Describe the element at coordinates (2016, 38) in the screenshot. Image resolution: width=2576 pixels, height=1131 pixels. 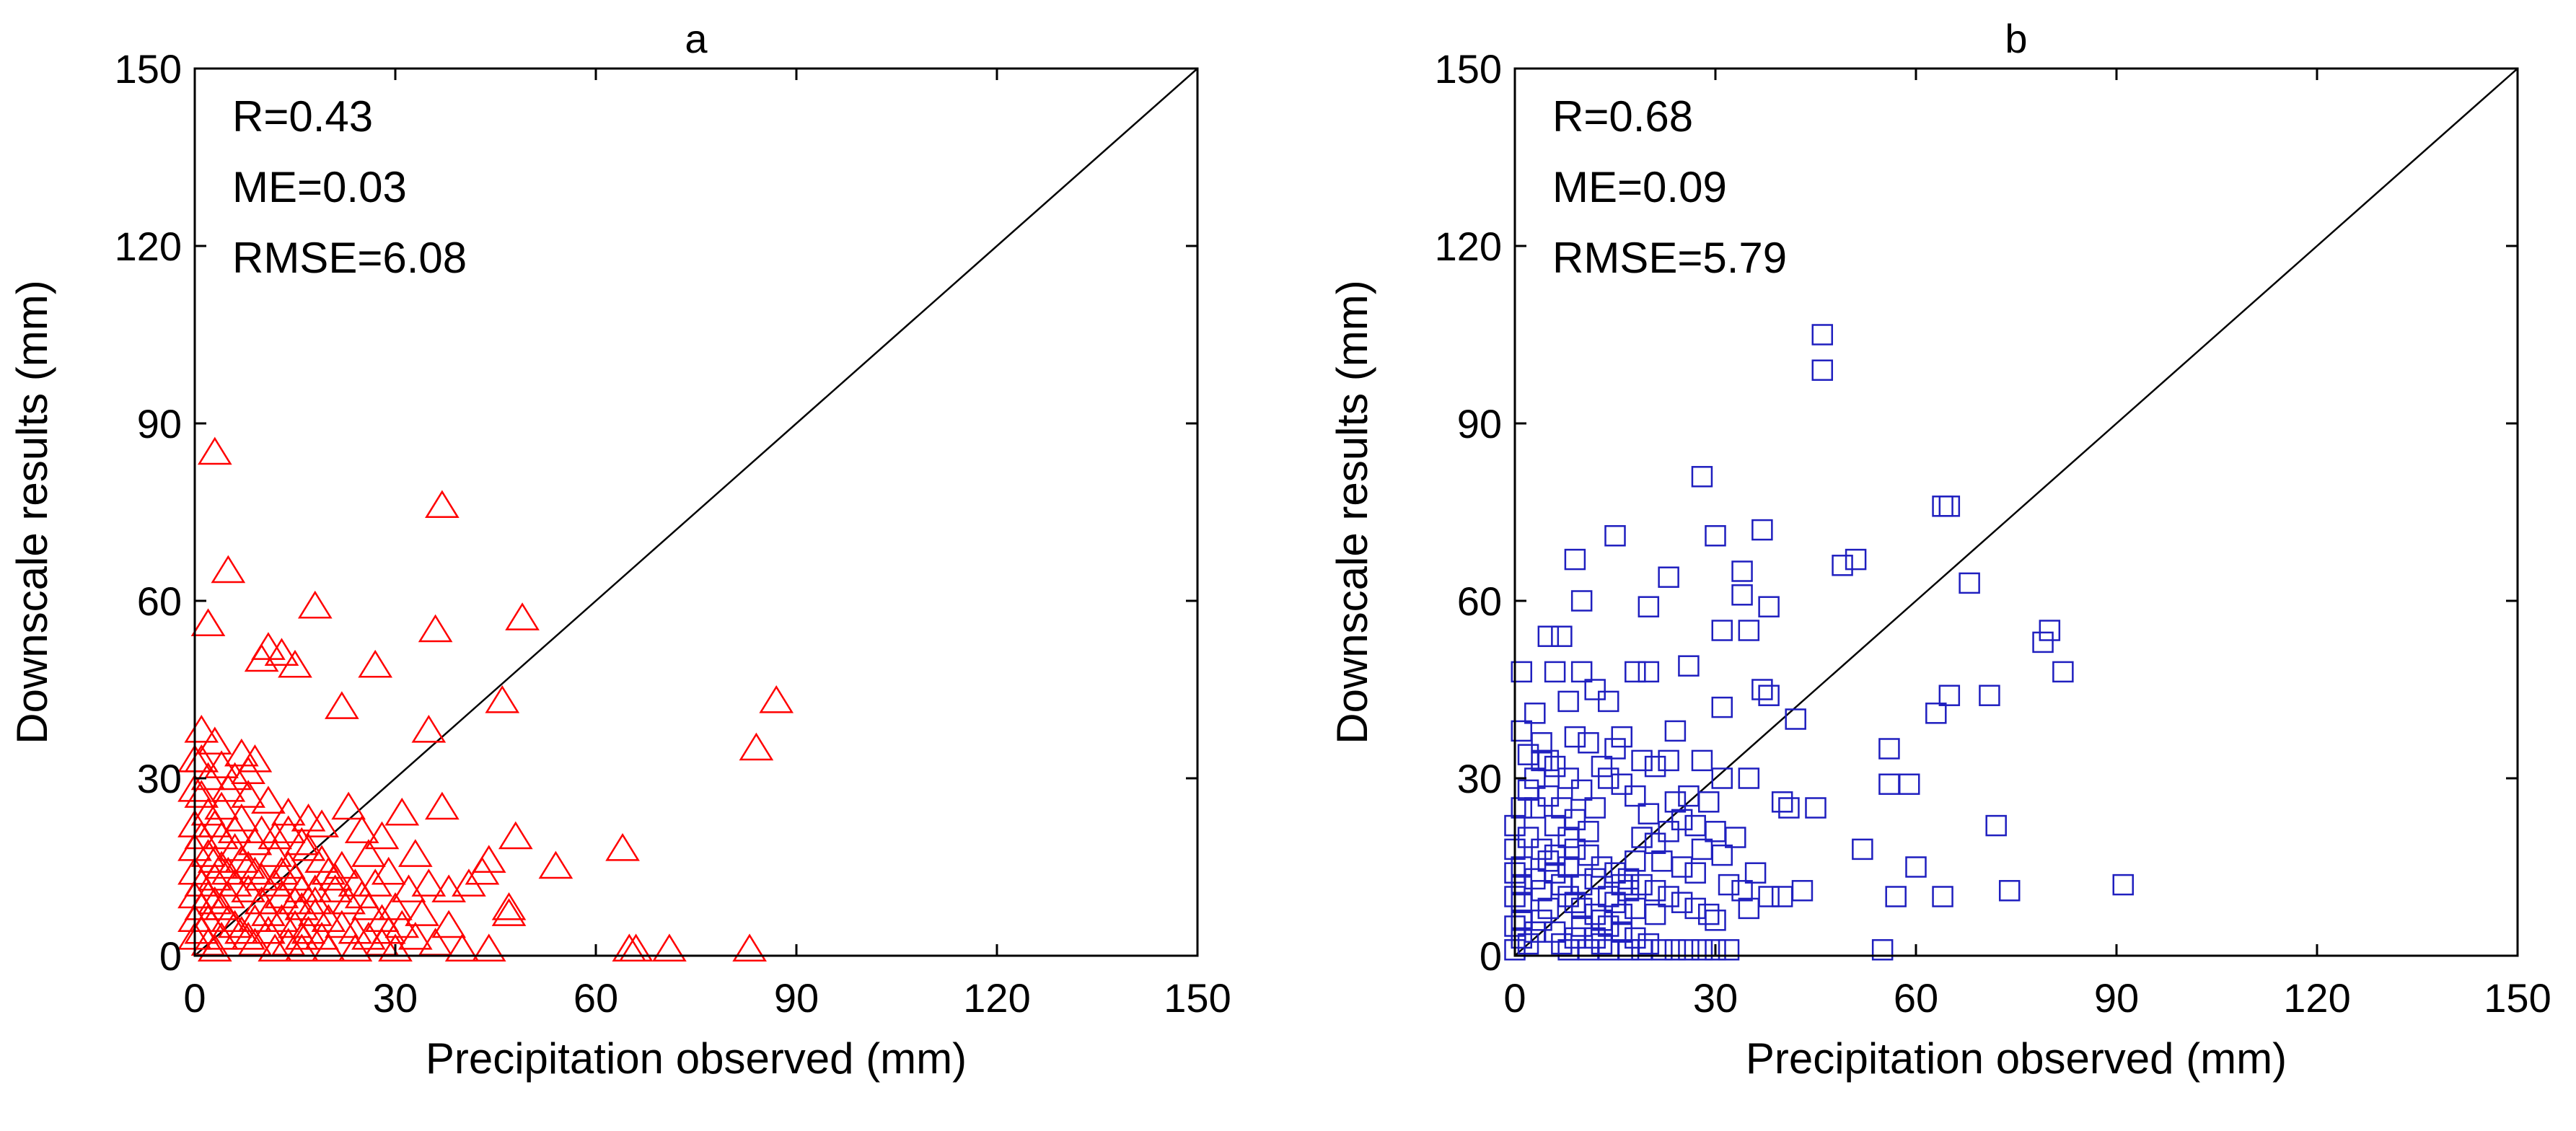
I see `chart-title: b` at that location.